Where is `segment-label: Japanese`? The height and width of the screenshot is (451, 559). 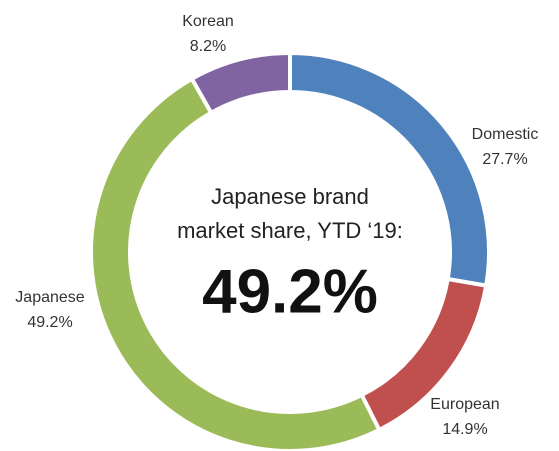
segment-label: Japanese is located at coordinates (49, 297).